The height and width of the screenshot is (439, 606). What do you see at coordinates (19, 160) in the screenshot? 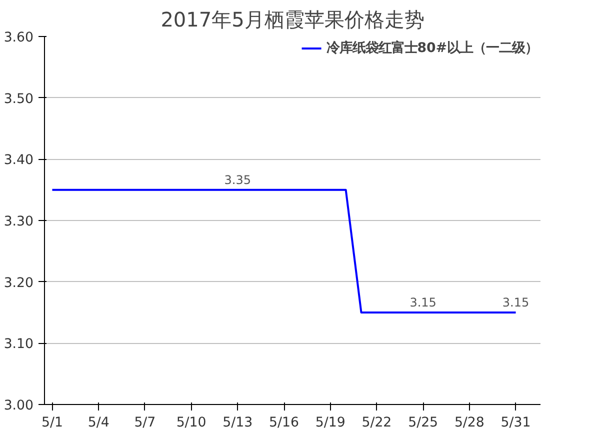
I see `y-tick-label: 3.40` at bounding box center [19, 160].